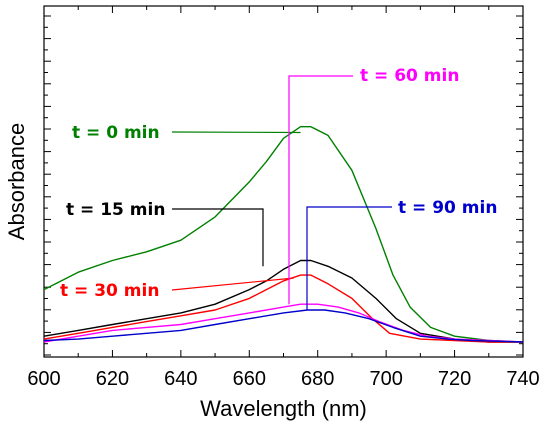  I want to click on x-tick-label: 660, so click(249, 379).